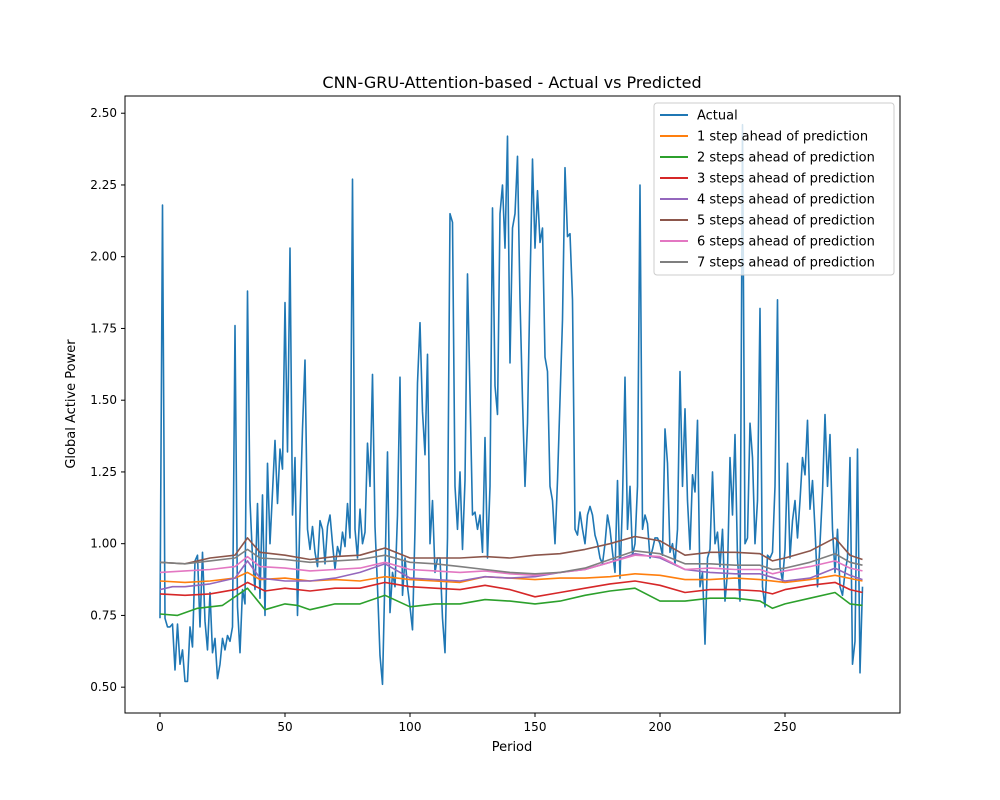  What do you see at coordinates (284, 727) in the screenshot?
I see `x-tick-label-1: 50` at bounding box center [284, 727].